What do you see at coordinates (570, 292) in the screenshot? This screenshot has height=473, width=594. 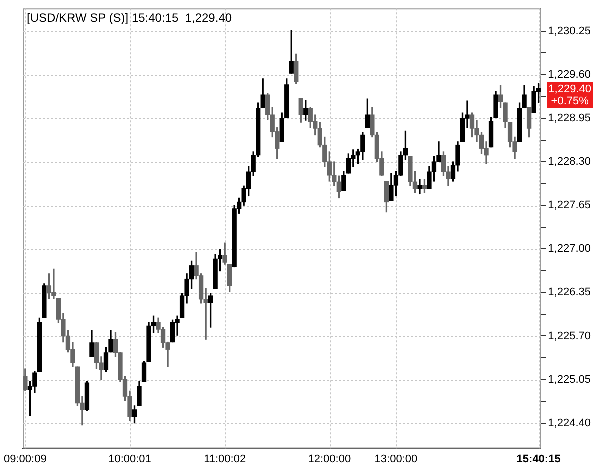 I see `y-tick-label: 1,226.35` at bounding box center [570, 292].